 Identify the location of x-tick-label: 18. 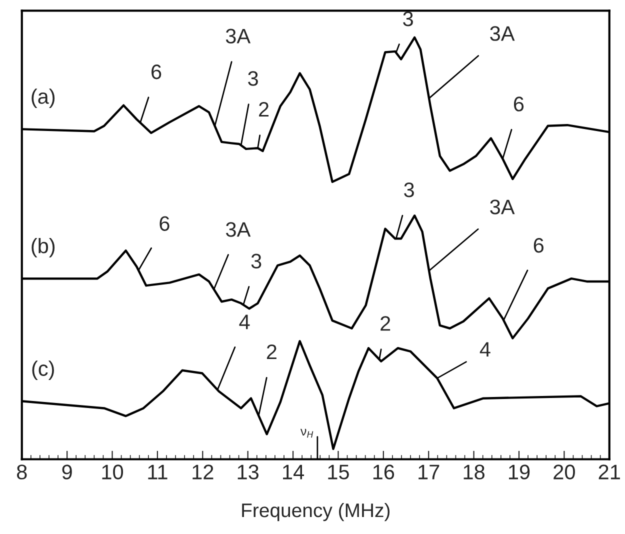
(474, 472).